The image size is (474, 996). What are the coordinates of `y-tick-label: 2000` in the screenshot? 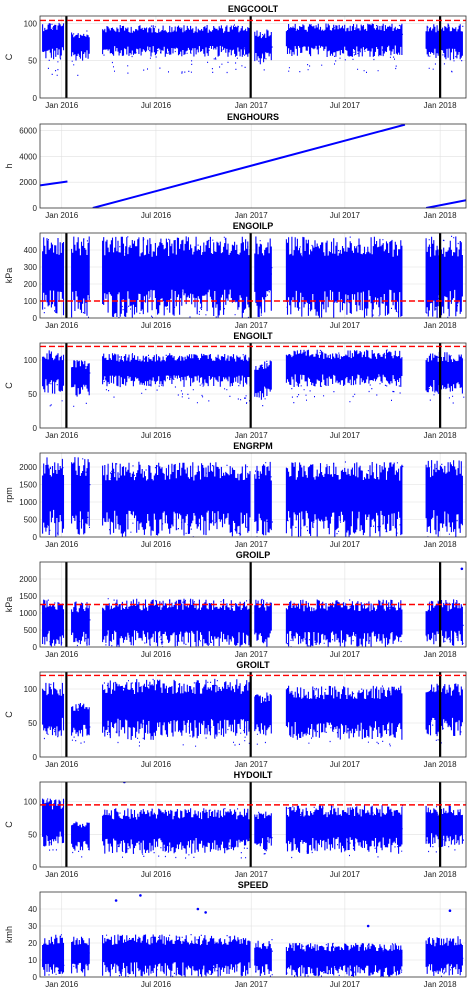 It's located at (28, 467).